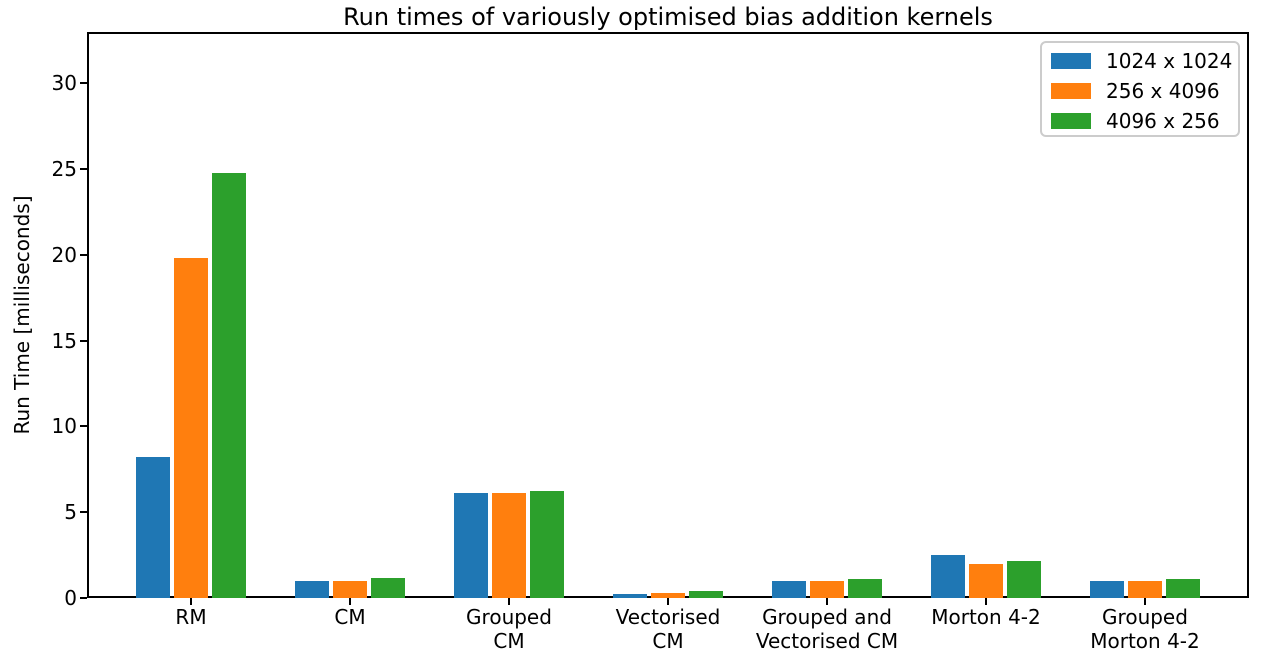 The height and width of the screenshot is (651, 1271). What do you see at coordinates (70, 512) in the screenshot?
I see `y-tick-label: 5` at bounding box center [70, 512].